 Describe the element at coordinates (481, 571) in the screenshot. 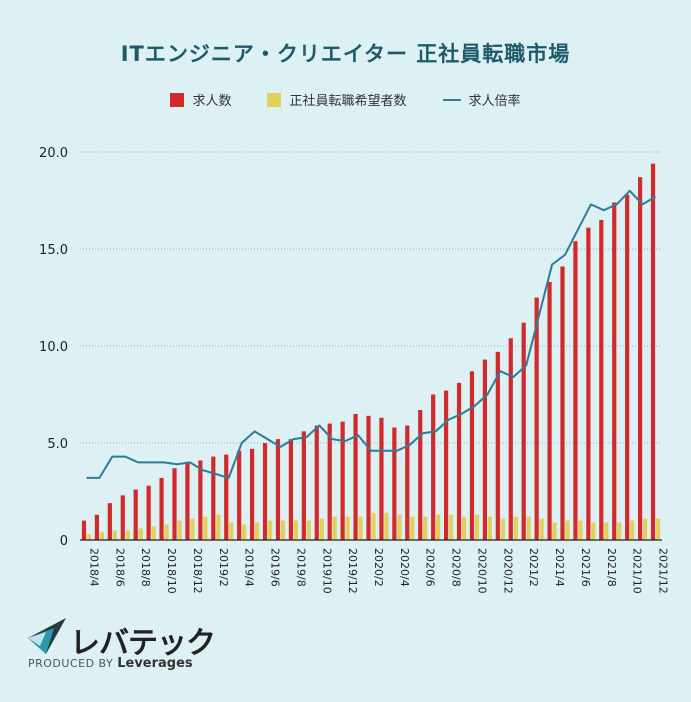

I see `x-tick-label: 2020/10` at that location.